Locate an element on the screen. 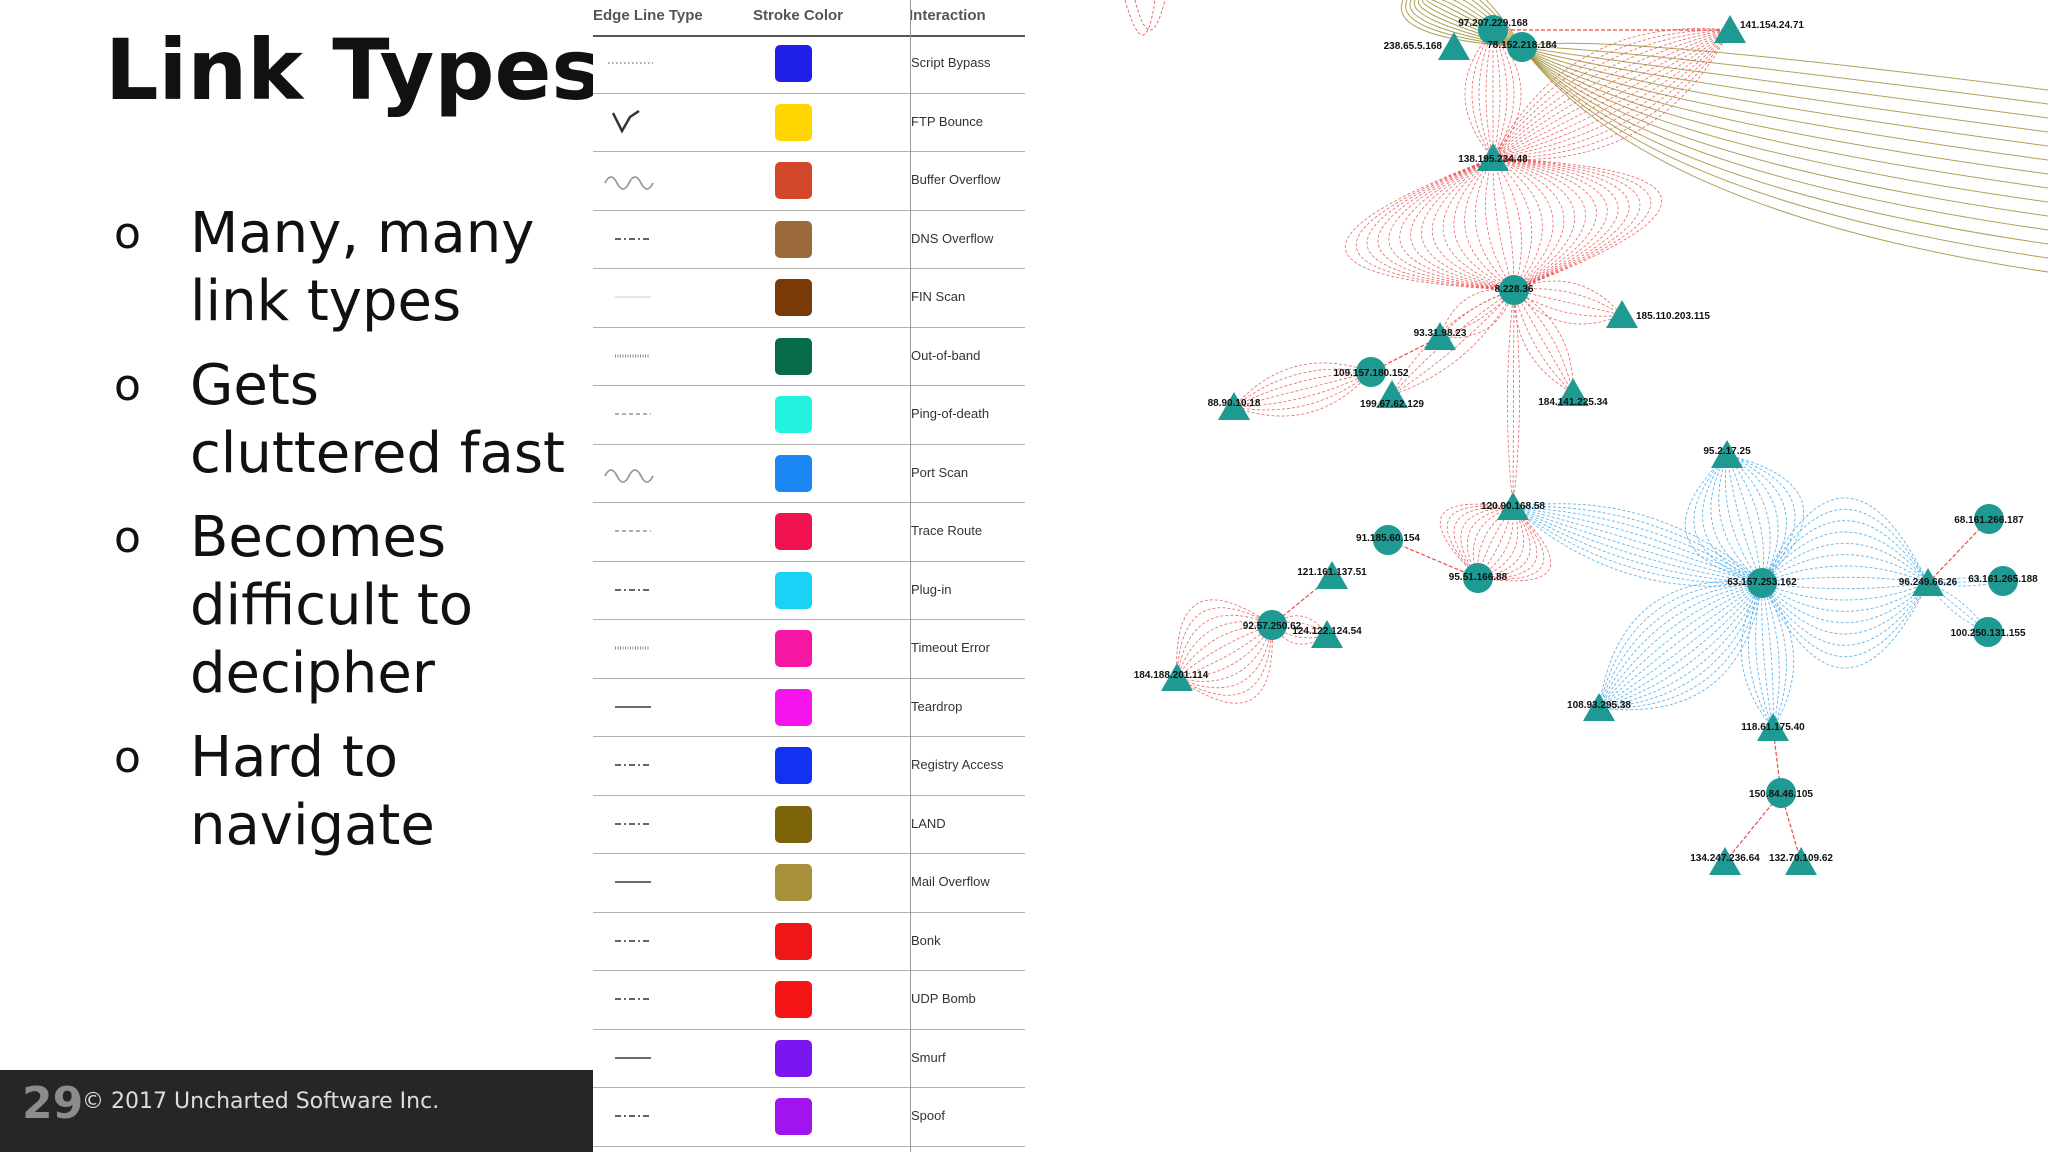 Image resolution: width=2048 pixels, height=1152 pixels. node-label: 63.161.265.188 is located at coordinates (2003, 579).